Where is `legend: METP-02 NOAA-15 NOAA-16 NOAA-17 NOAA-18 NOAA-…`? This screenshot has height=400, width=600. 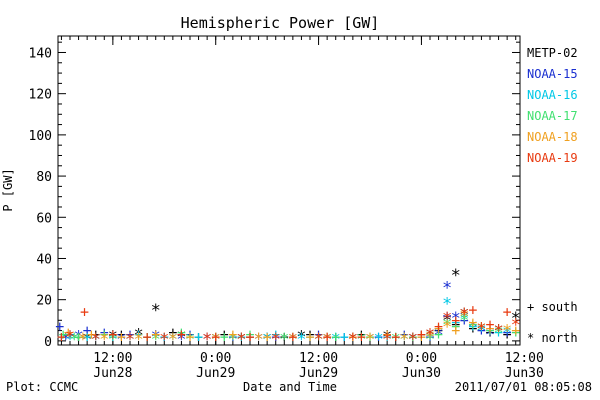
legend: METP-02 NOAA-15 NOAA-16 NOAA-17 NOAA-18 NOAA-… is located at coordinates (552, 105).